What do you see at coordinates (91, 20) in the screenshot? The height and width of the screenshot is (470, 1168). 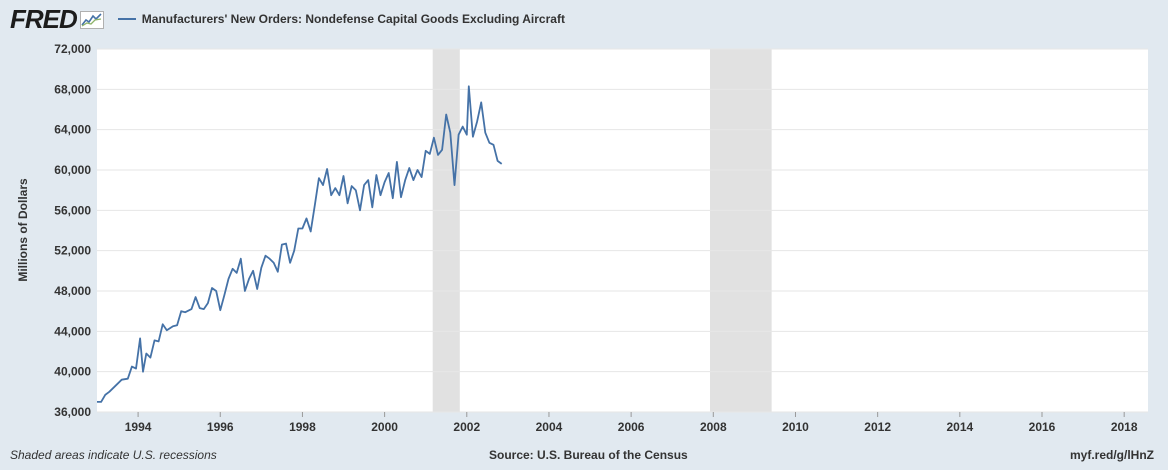 I see `fred-logo-graph-icon` at bounding box center [91, 20].